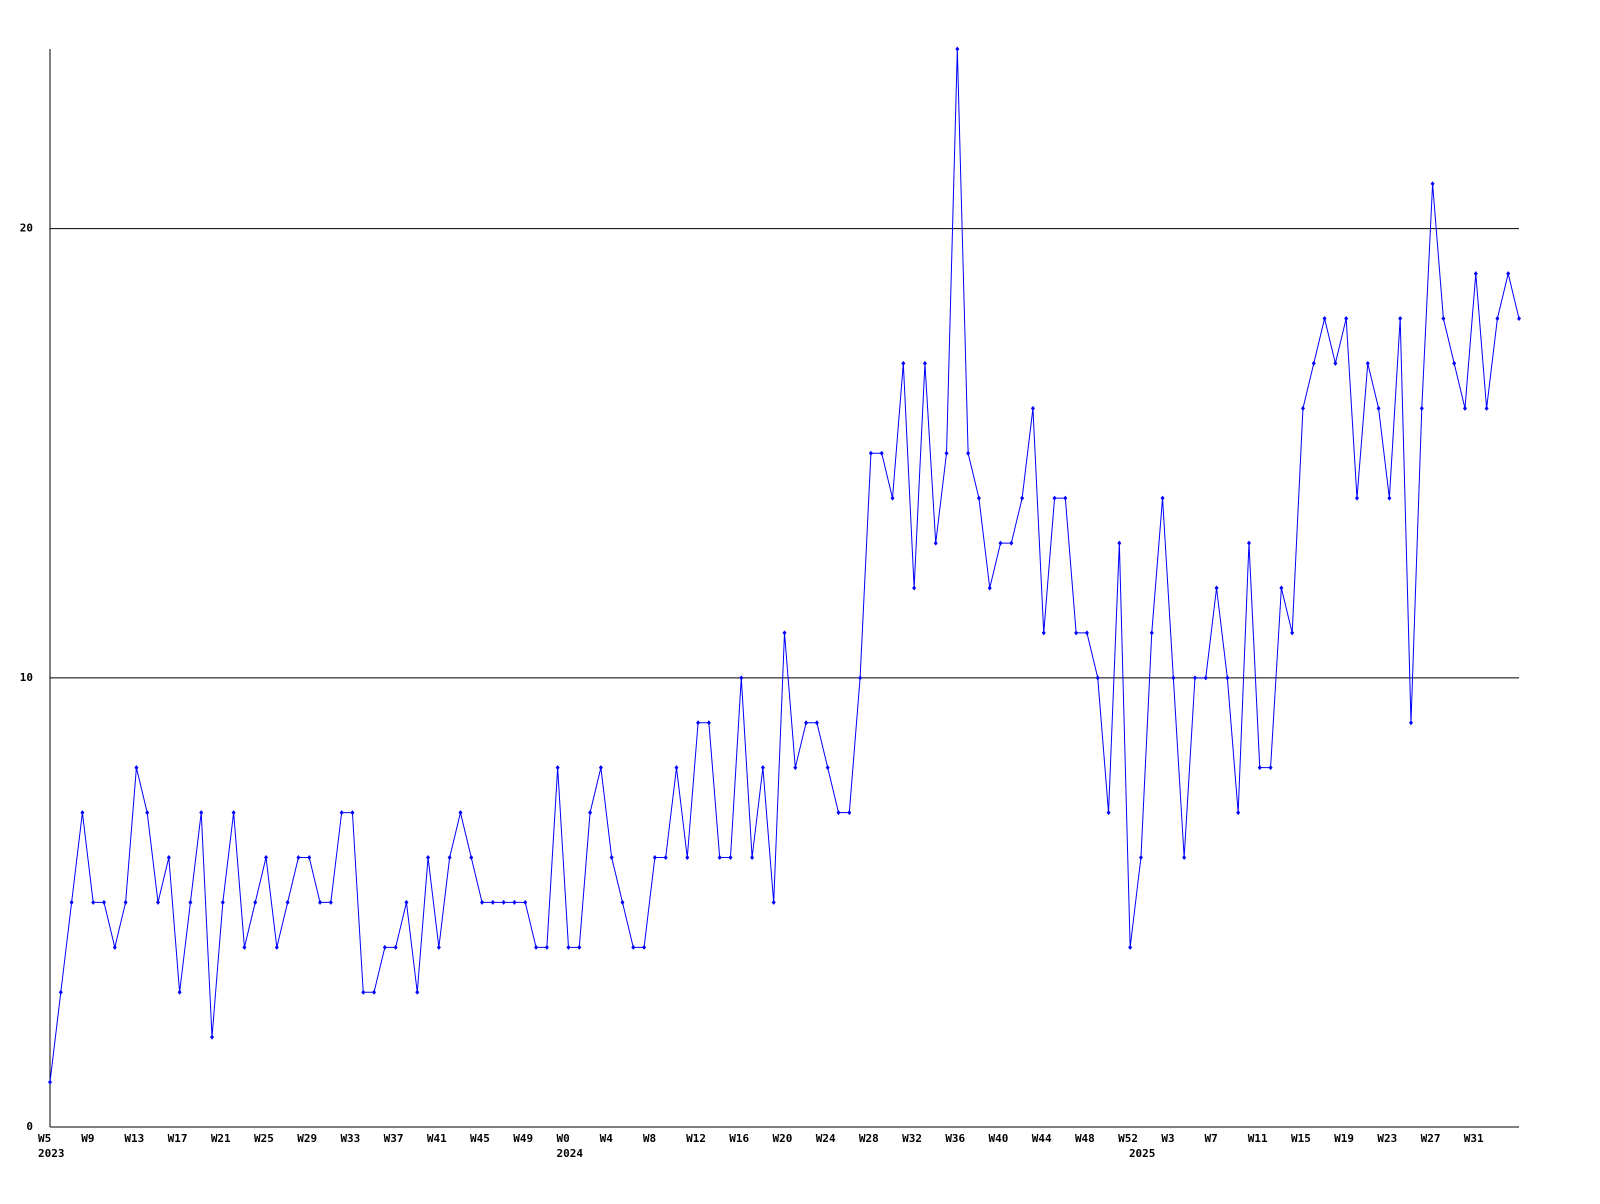 This screenshot has width=1600, height=1204. Describe the element at coordinates (1474, 1138) in the screenshot. I see `x-tick-label: W31` at that location.